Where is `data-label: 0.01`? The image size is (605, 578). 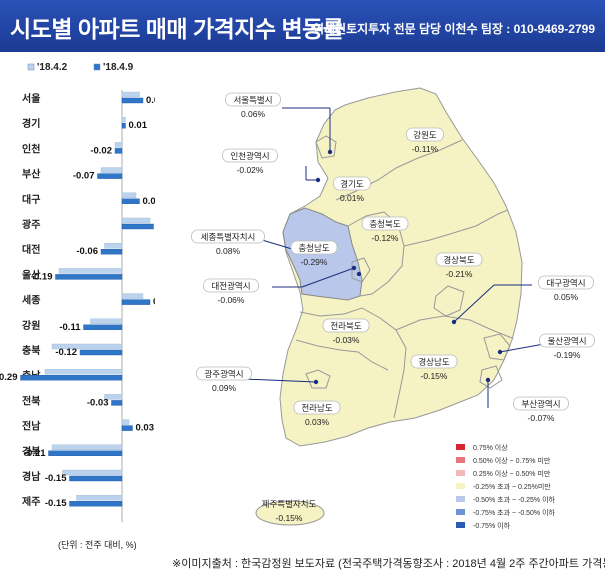
data-label: 0.01 is located at coordinates (138, 125).